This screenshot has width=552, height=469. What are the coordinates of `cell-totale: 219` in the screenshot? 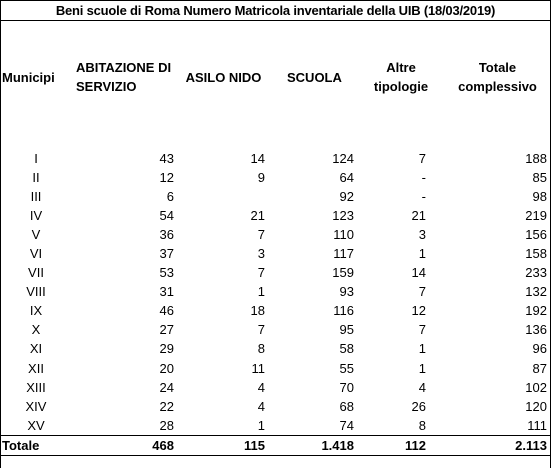 It's located at (536, 215).